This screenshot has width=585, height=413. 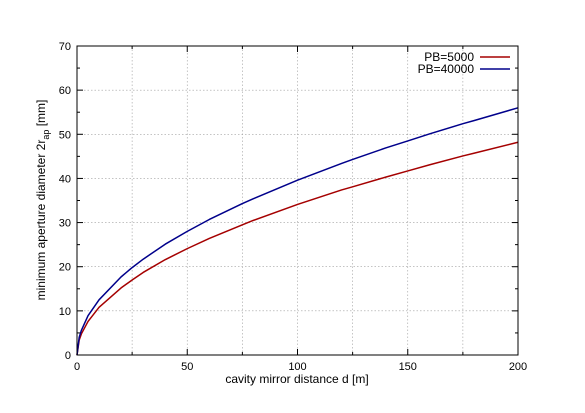 I want to click on x-tick-label: 50, so click(x=187, y=367).